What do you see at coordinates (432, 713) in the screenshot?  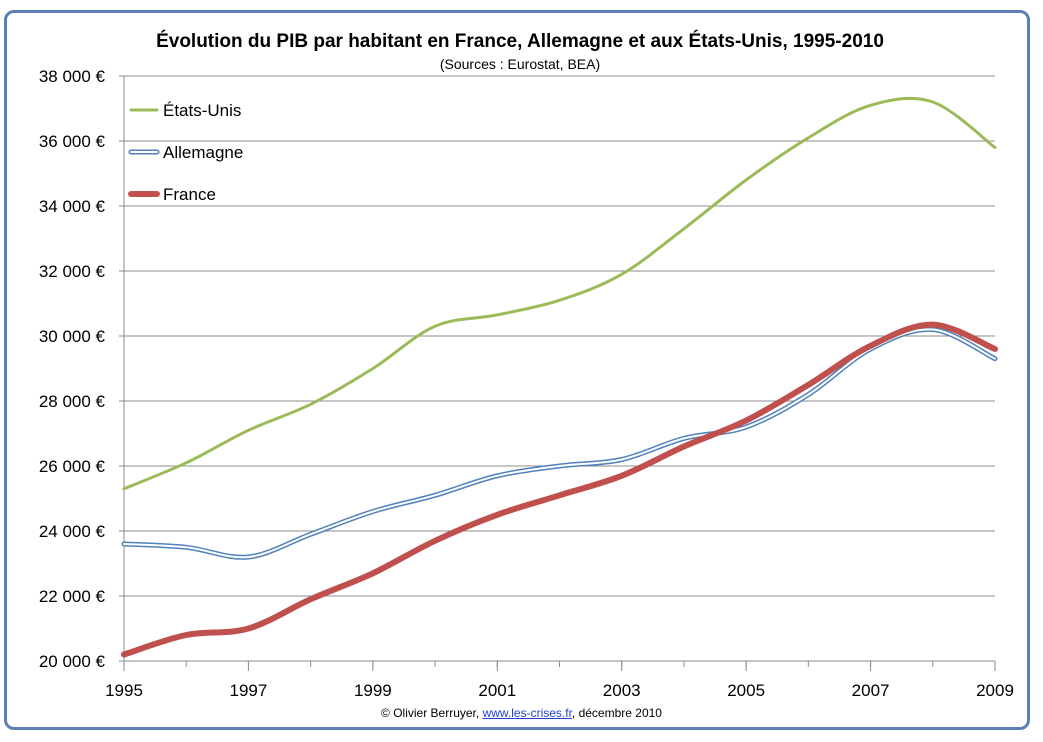 I see `footer-prefix: © Olivier Berruyer,` at bounding box center [432, 713].